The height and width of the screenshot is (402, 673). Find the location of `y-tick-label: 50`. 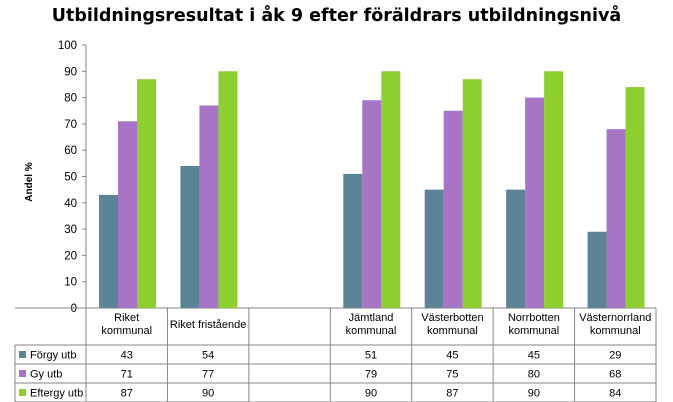

y-tick-label: 50 is located at coordinates (70, 178).